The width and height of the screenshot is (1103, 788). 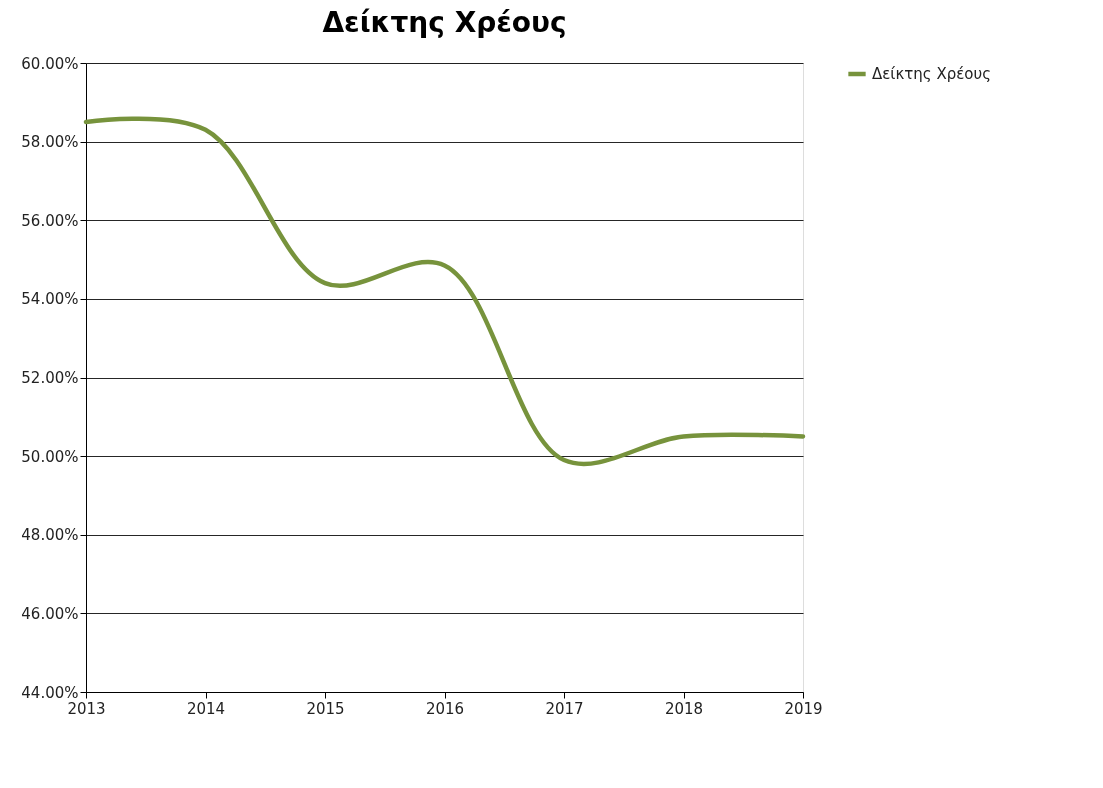 What do you see at coordinates (50, 299) in the screenshot?
I see `y-tick-label: 54.00%` at bounding box center [50, 299].